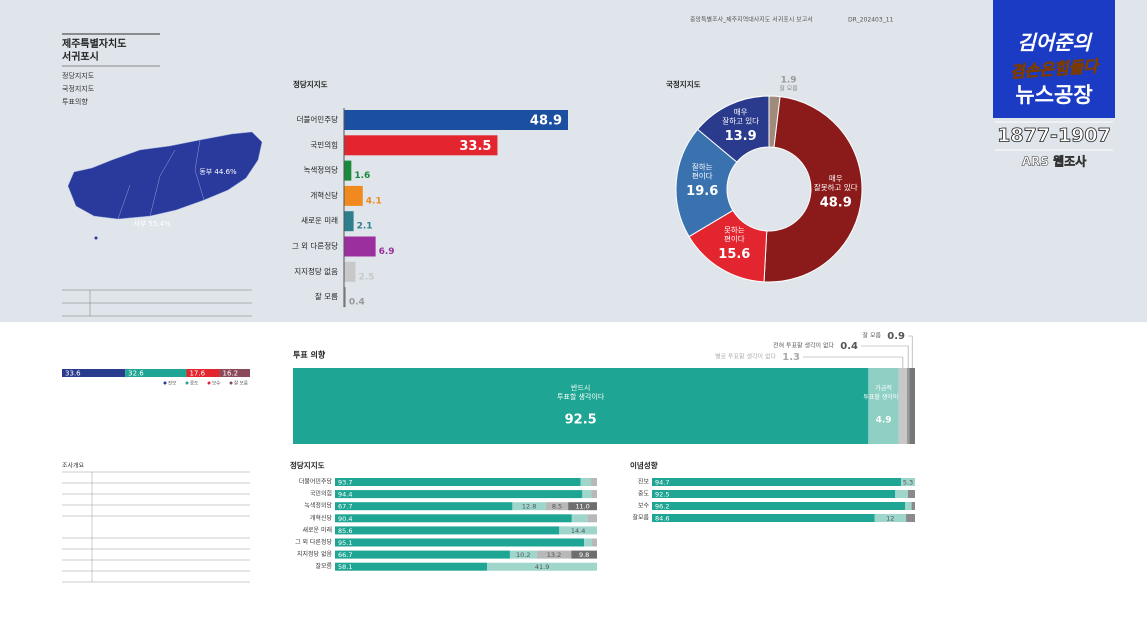  I want to click on value-label: 2.1, so click(365, 227).